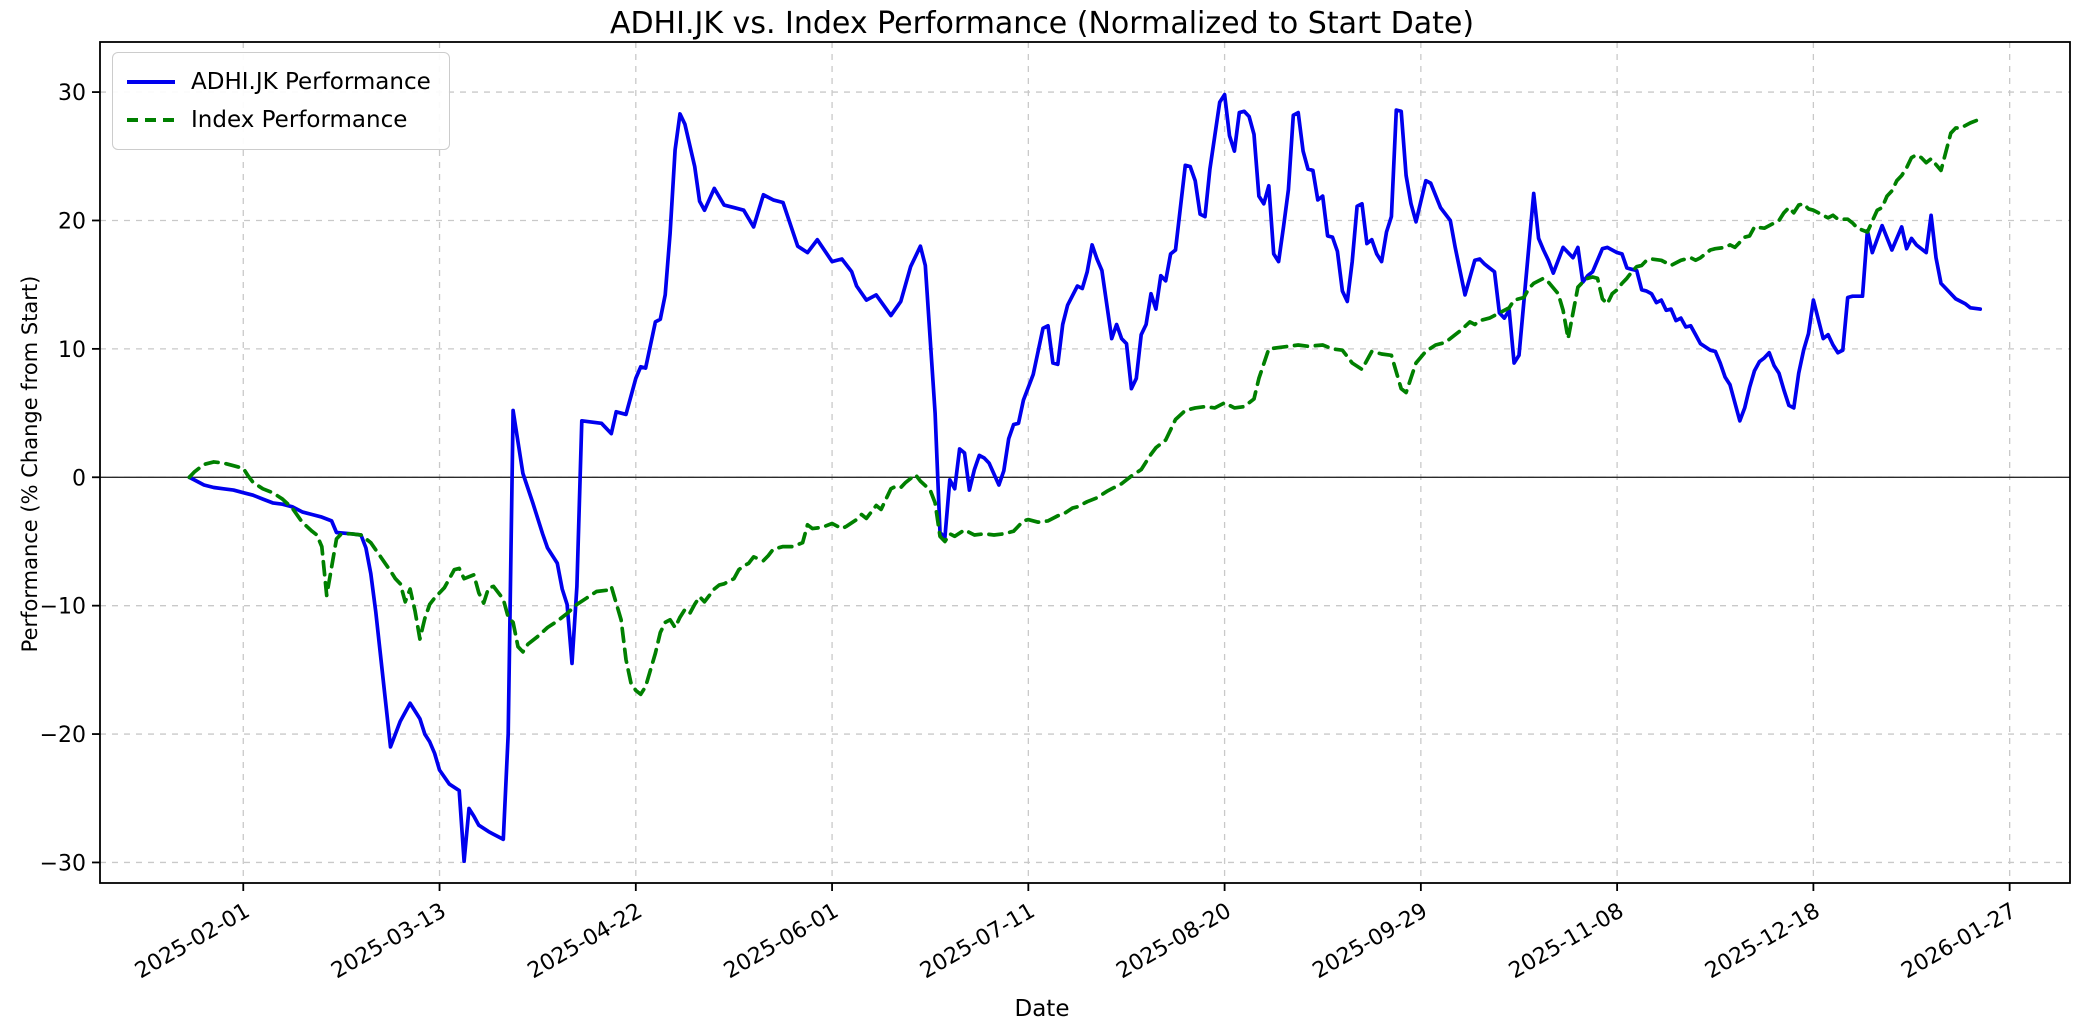  I want to click on x-axis-label: Date, so click(1042, 1009).